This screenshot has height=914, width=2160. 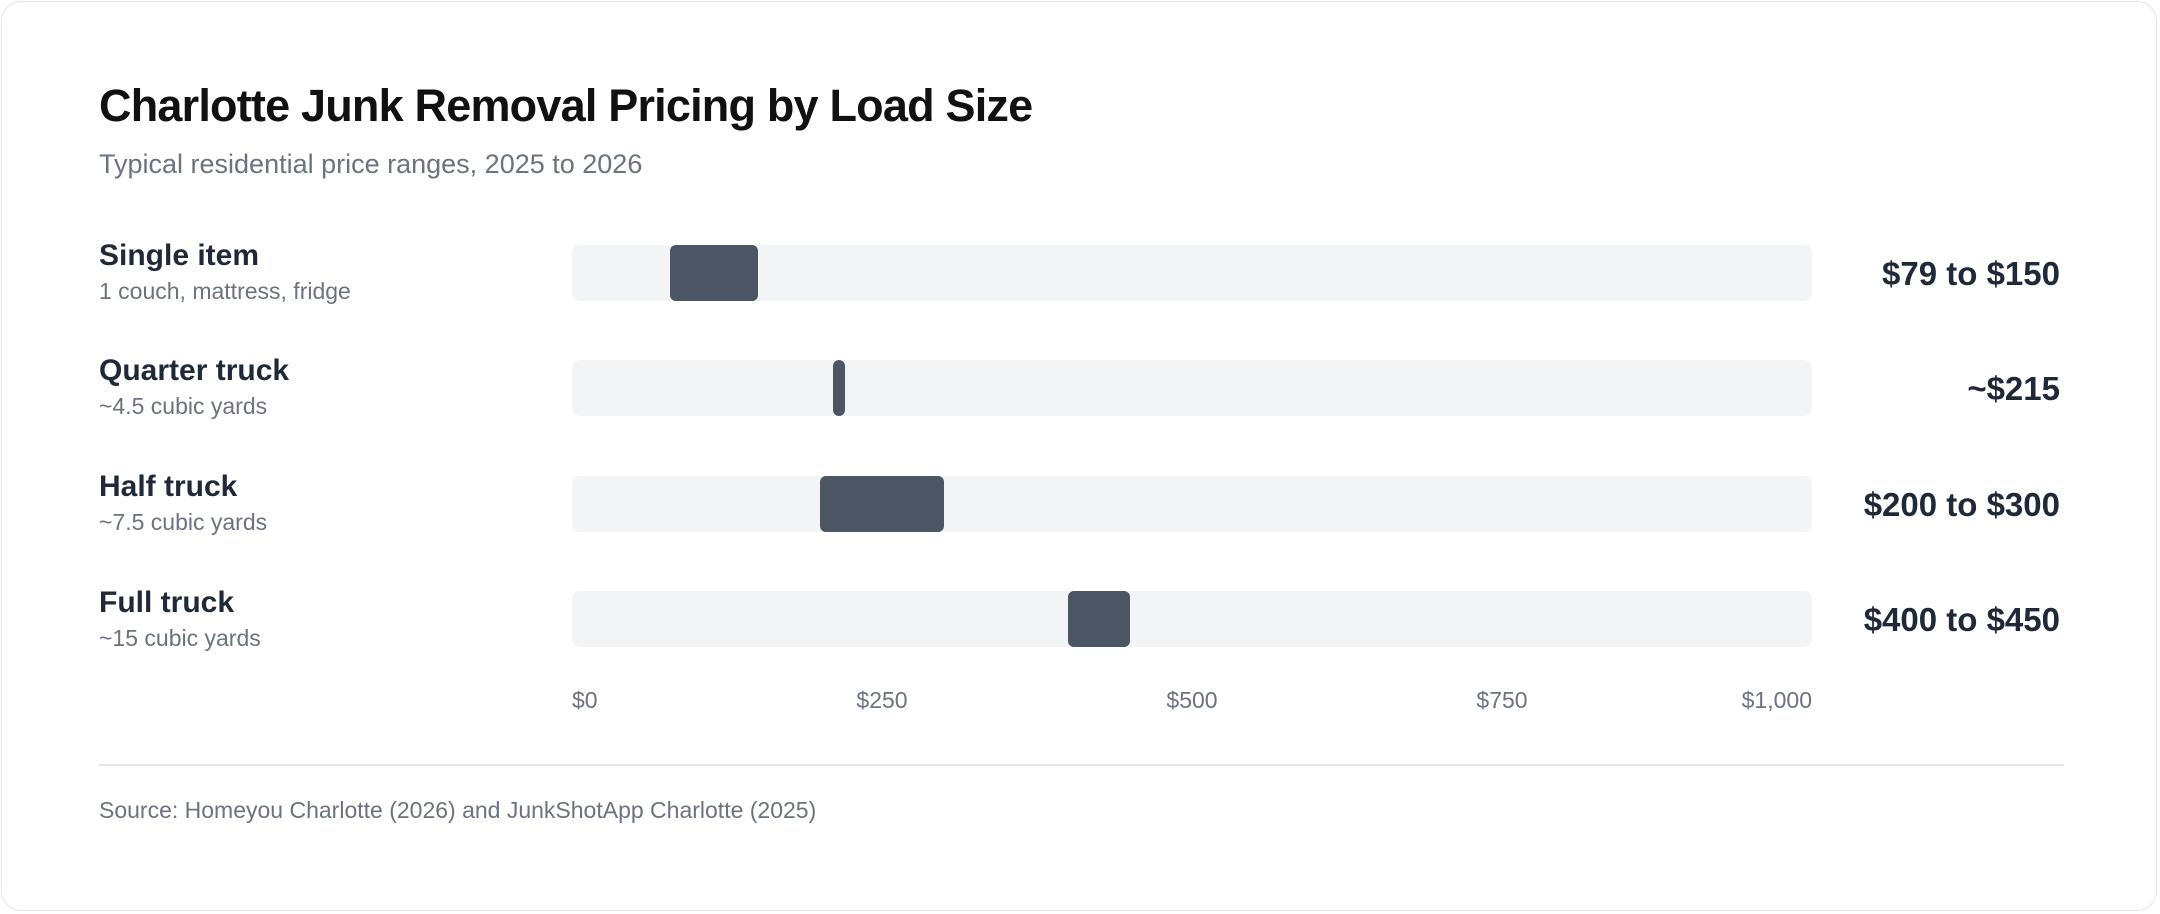 What do you see at coordinates (1961, 619) in the screenshot?
I see `value-label-full-truck: $400 to $450` at bounding box center [1961, 619].